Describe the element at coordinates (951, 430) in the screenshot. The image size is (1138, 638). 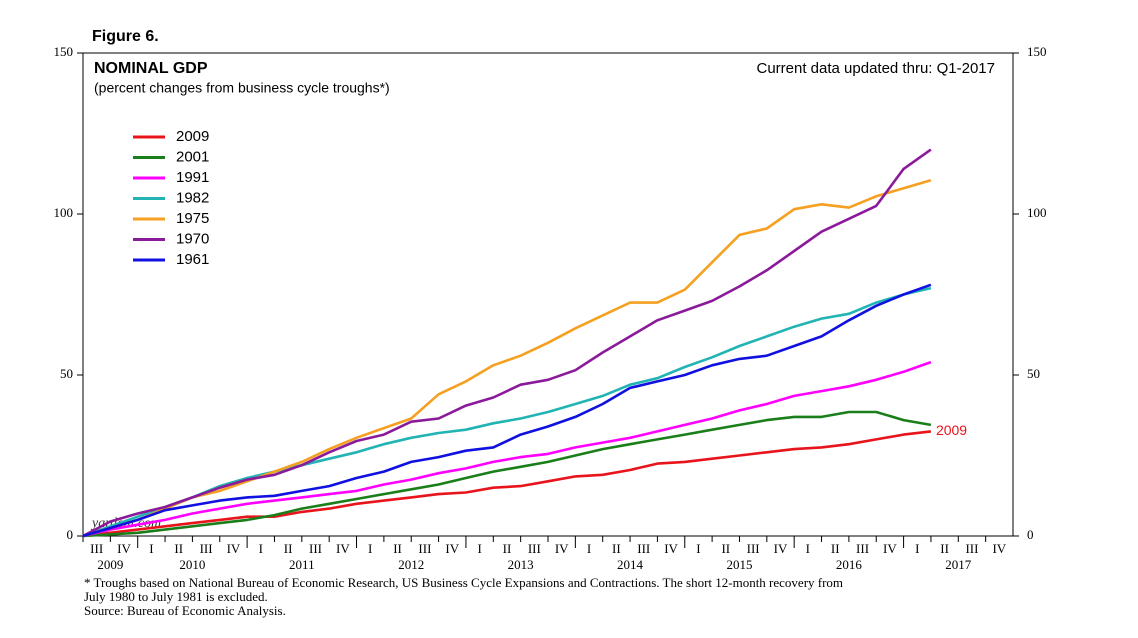
I see `end-label: 2009` at that location.